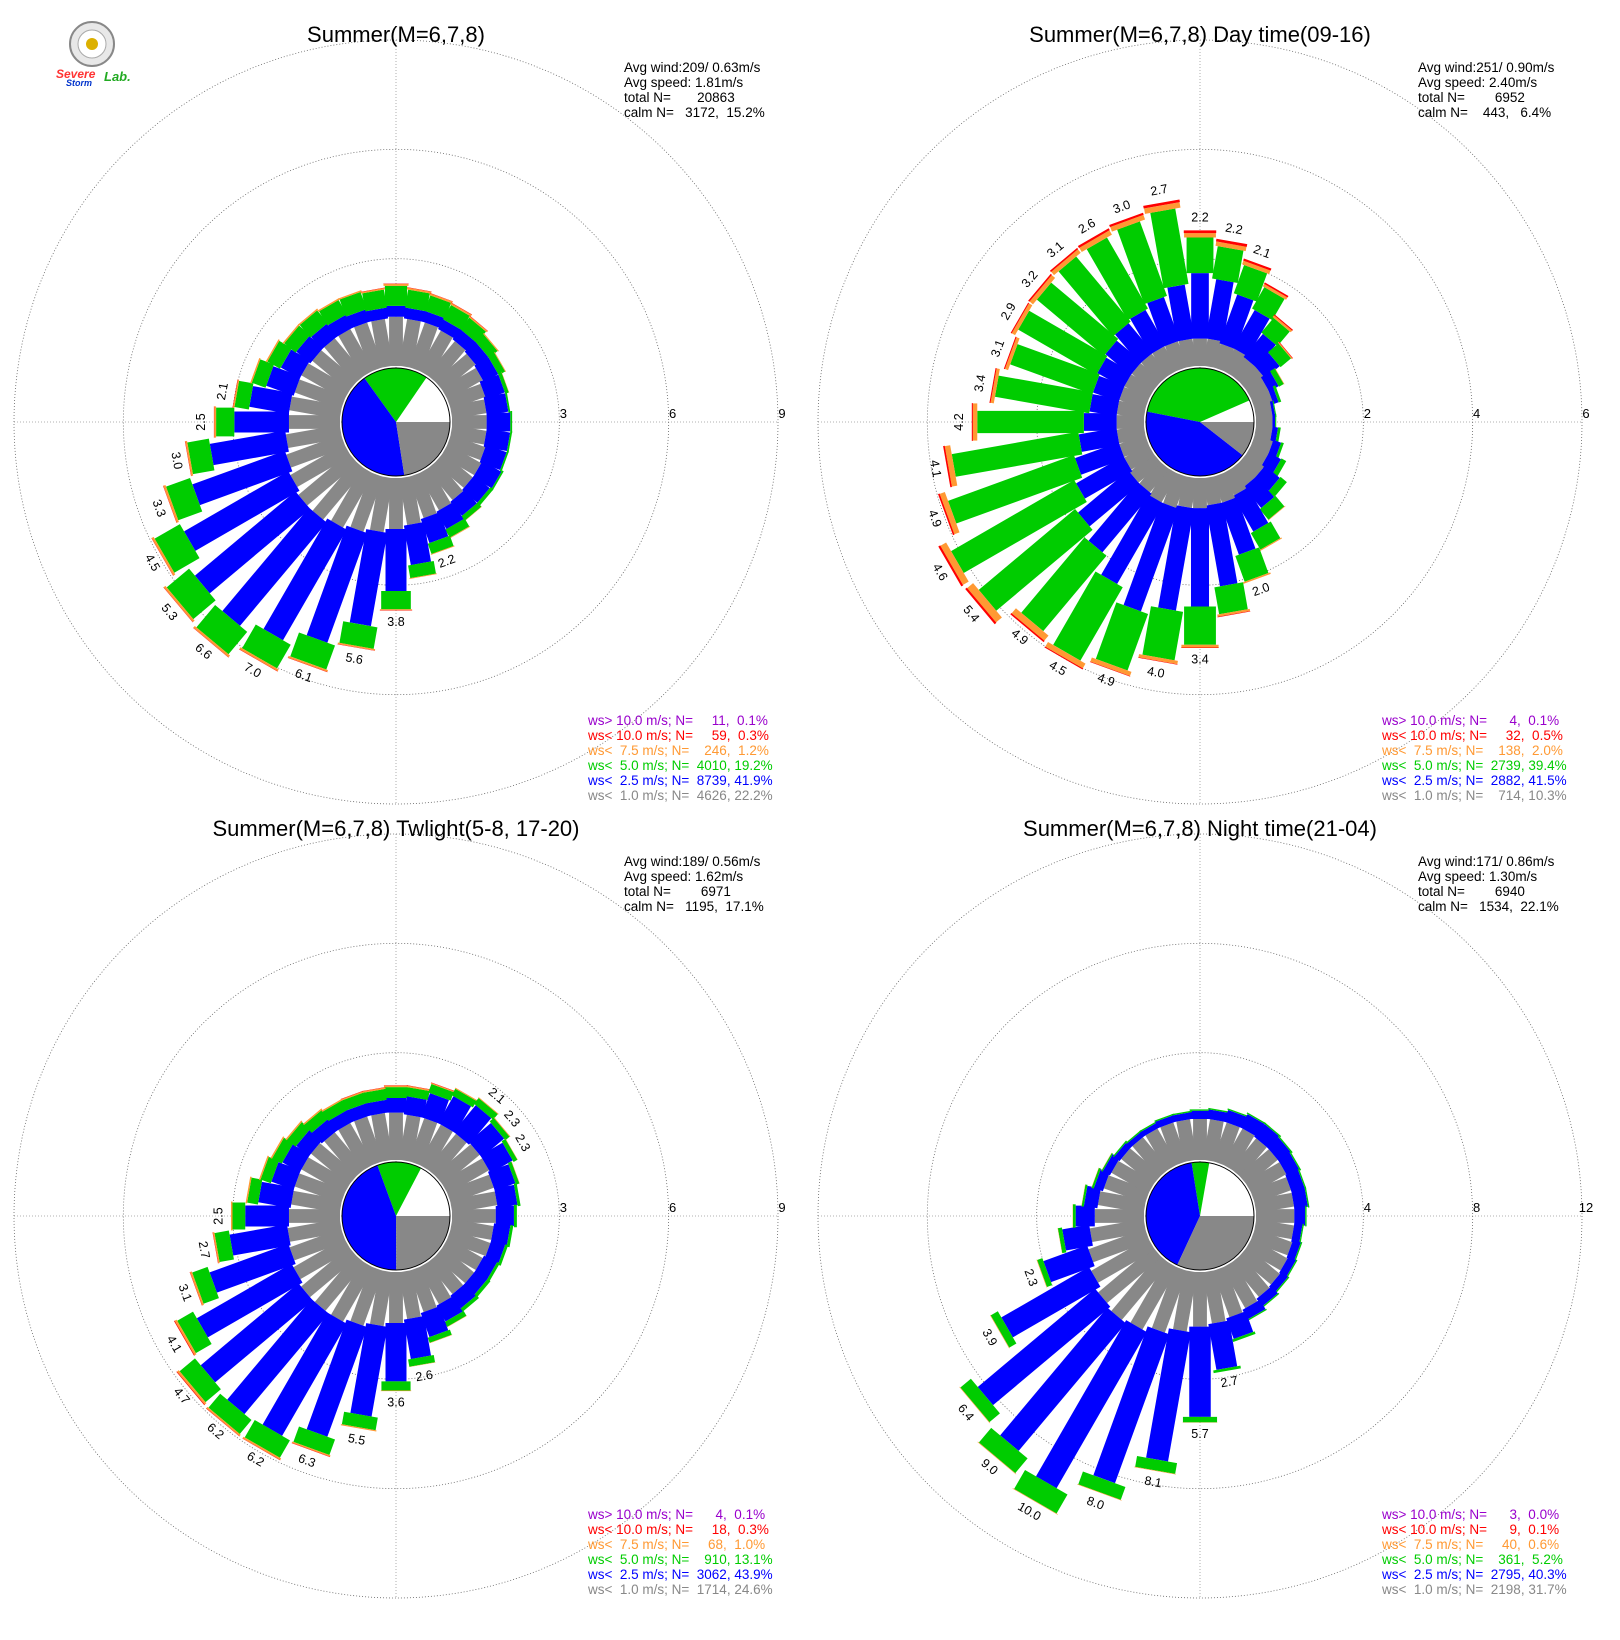 The height and width of the screenshot is (1640, 1620). Describe the element at coordinates (422, 1365) in the screenshot. I see `bar-170-lt75` at that location.